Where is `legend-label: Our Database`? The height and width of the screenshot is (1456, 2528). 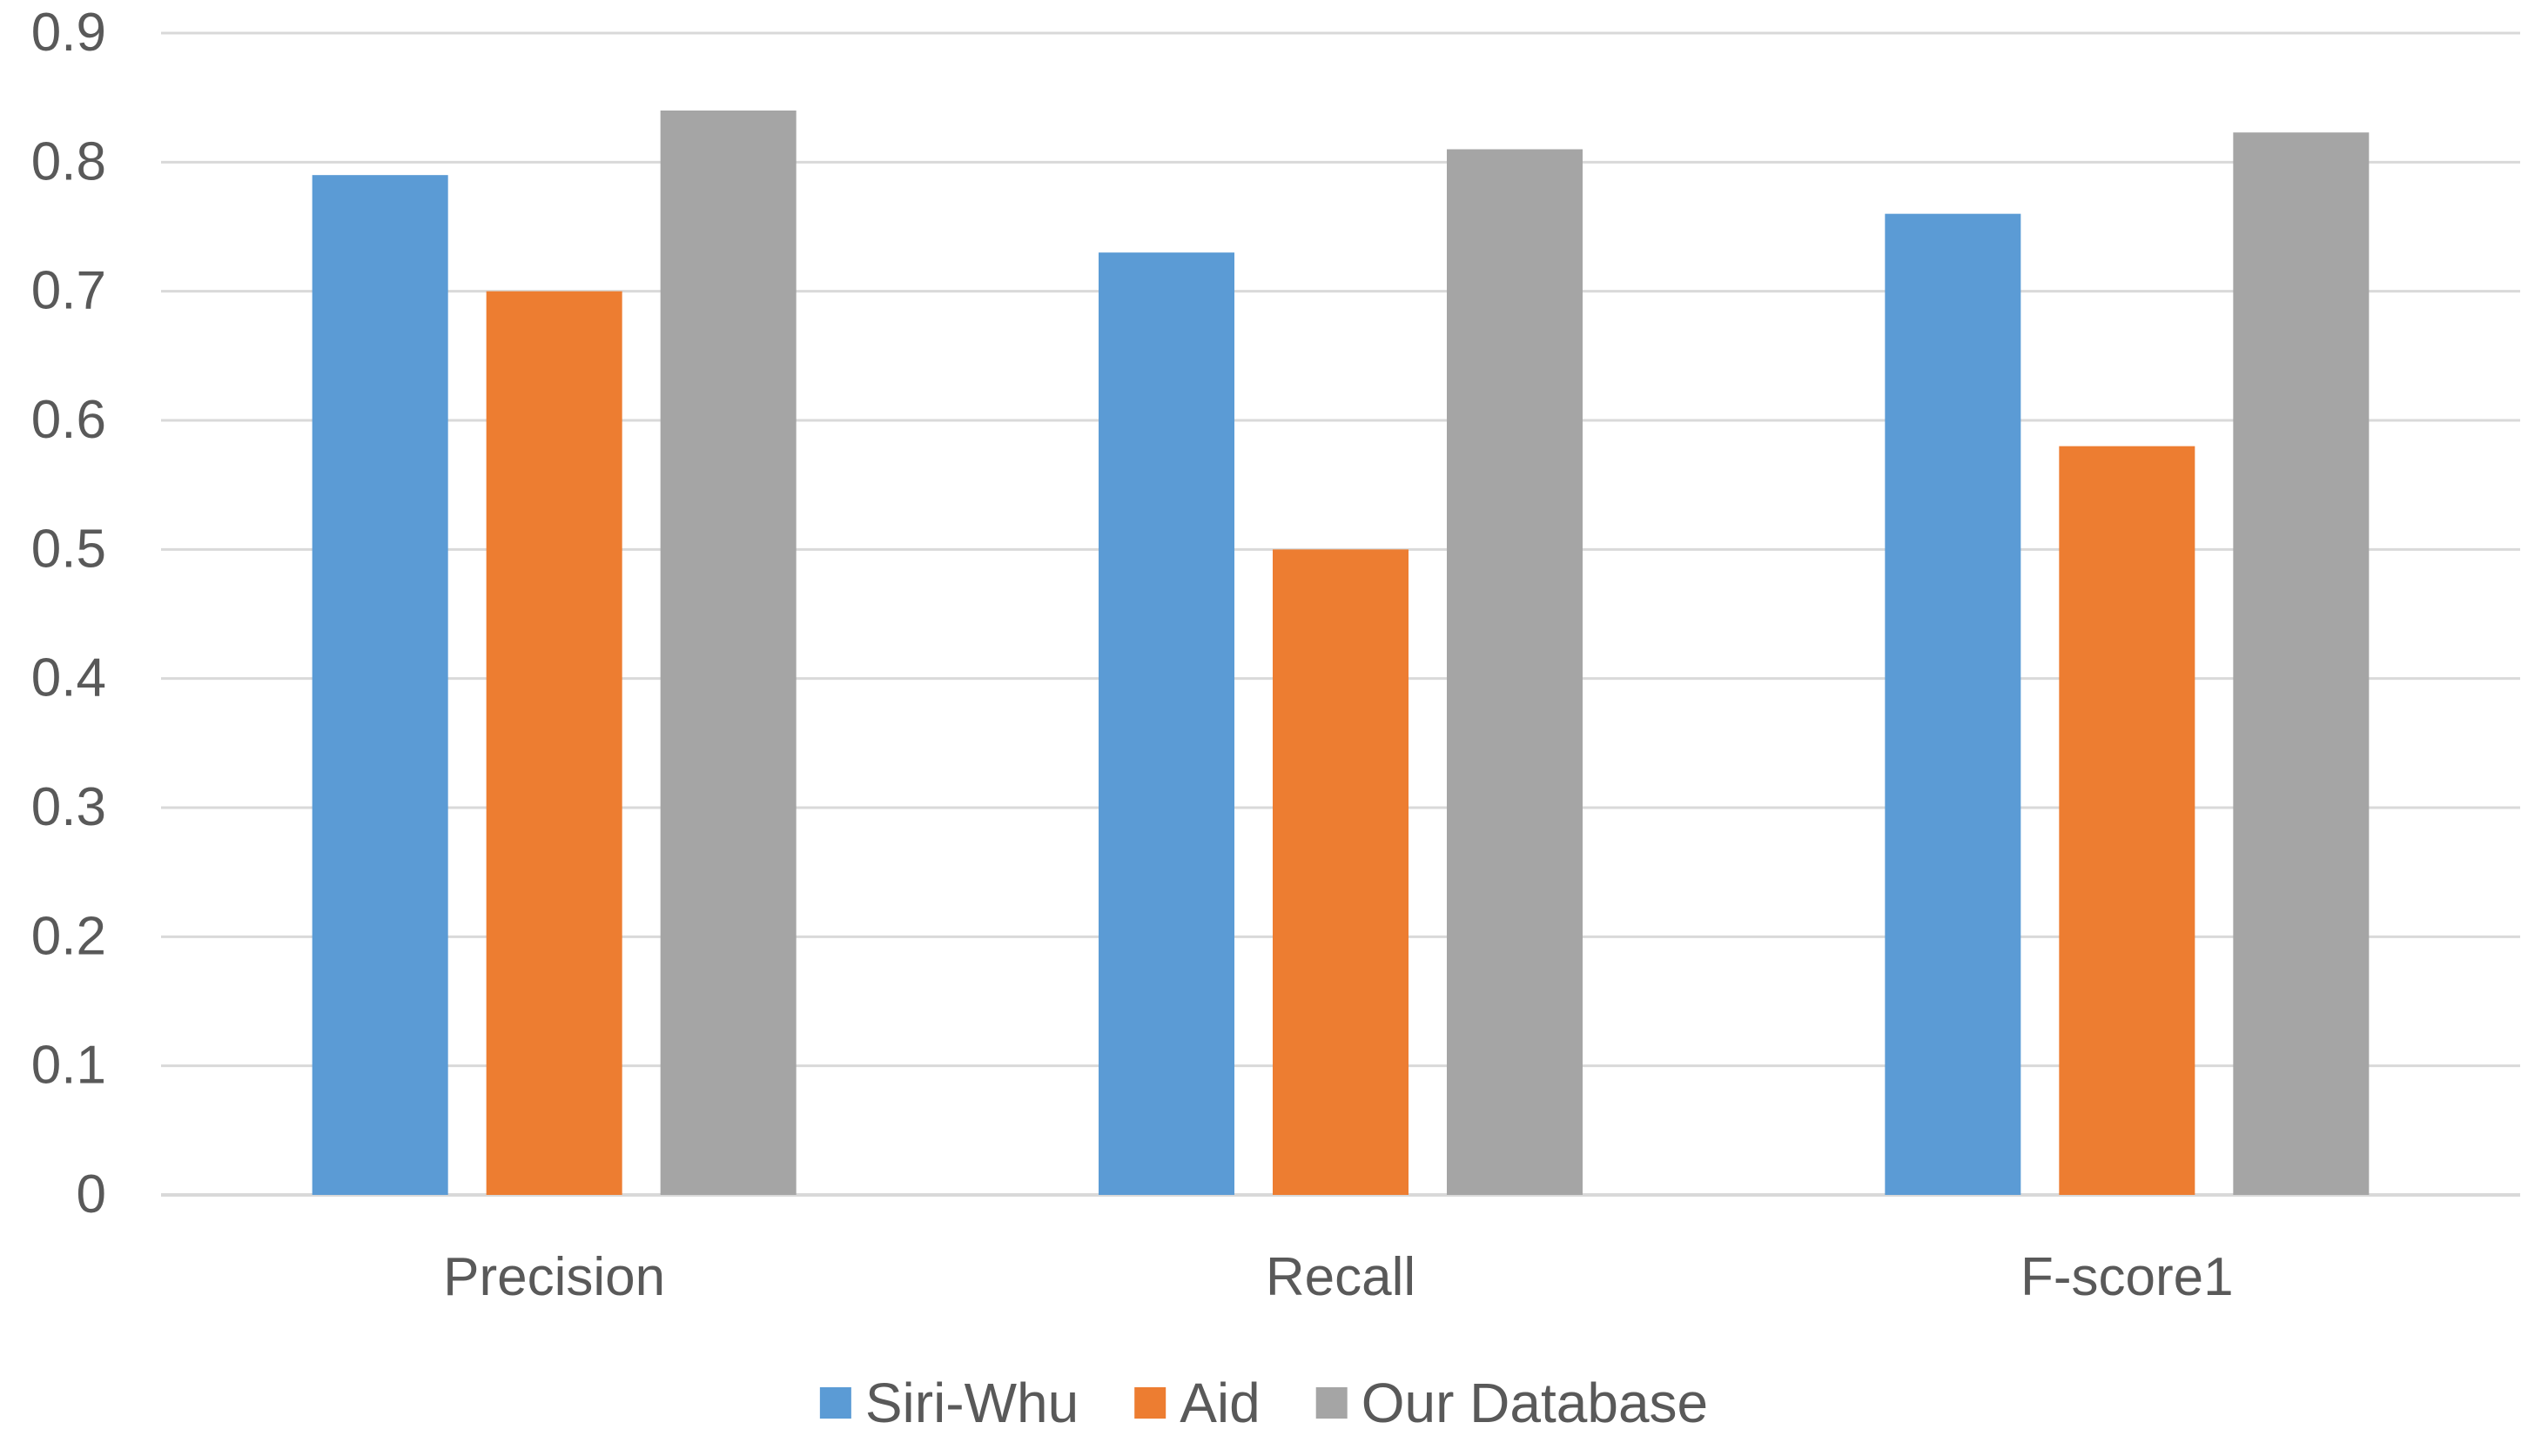 legend-label: Our Database is located at coordinates (1534, 1403).